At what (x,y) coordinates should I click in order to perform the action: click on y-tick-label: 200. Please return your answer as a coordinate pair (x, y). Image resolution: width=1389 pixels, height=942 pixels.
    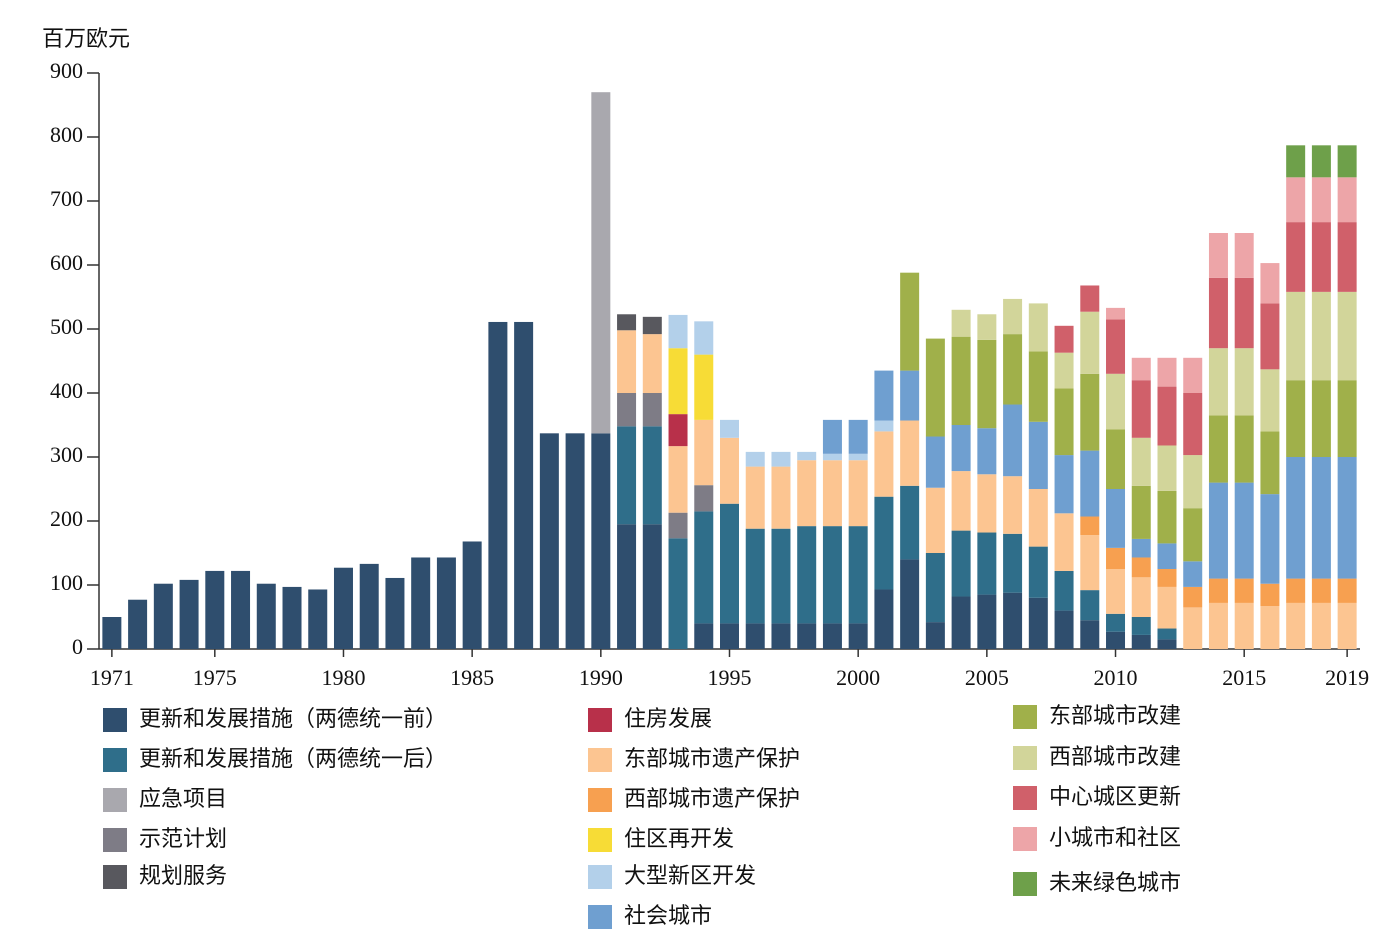
    Looking at the image, I should click on (66, 518).